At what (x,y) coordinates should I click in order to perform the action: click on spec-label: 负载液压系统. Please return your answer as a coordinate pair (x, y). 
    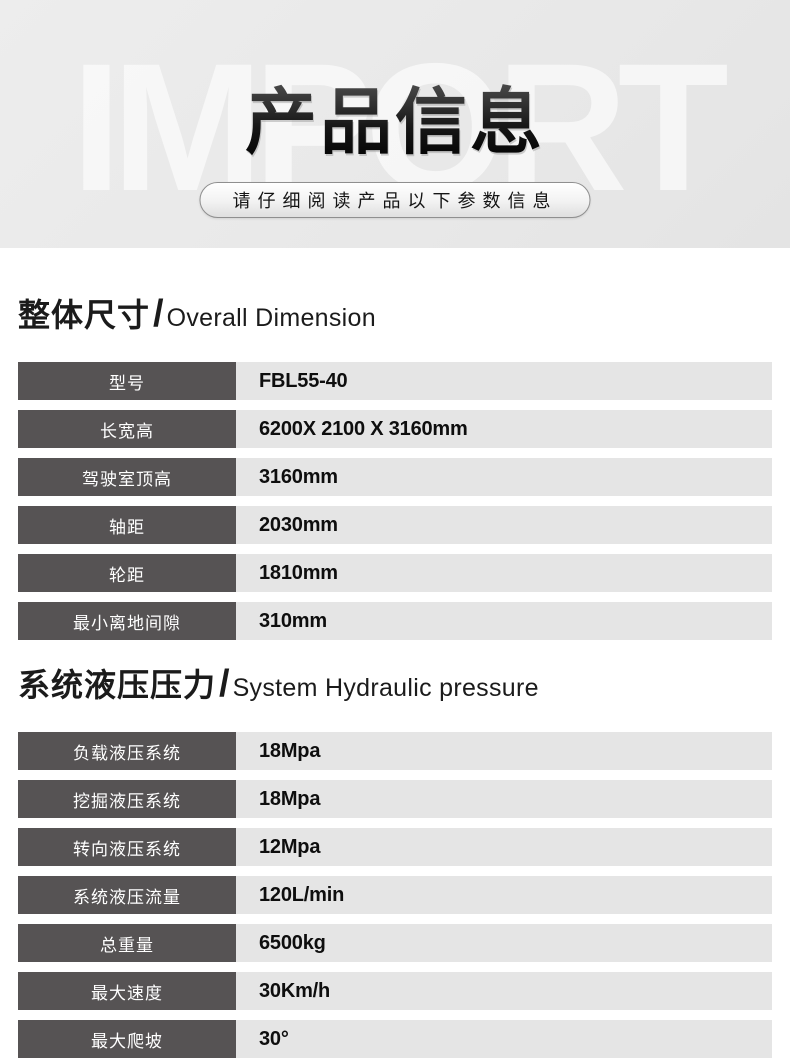
    Looking at the image, I should click on (127, 751).